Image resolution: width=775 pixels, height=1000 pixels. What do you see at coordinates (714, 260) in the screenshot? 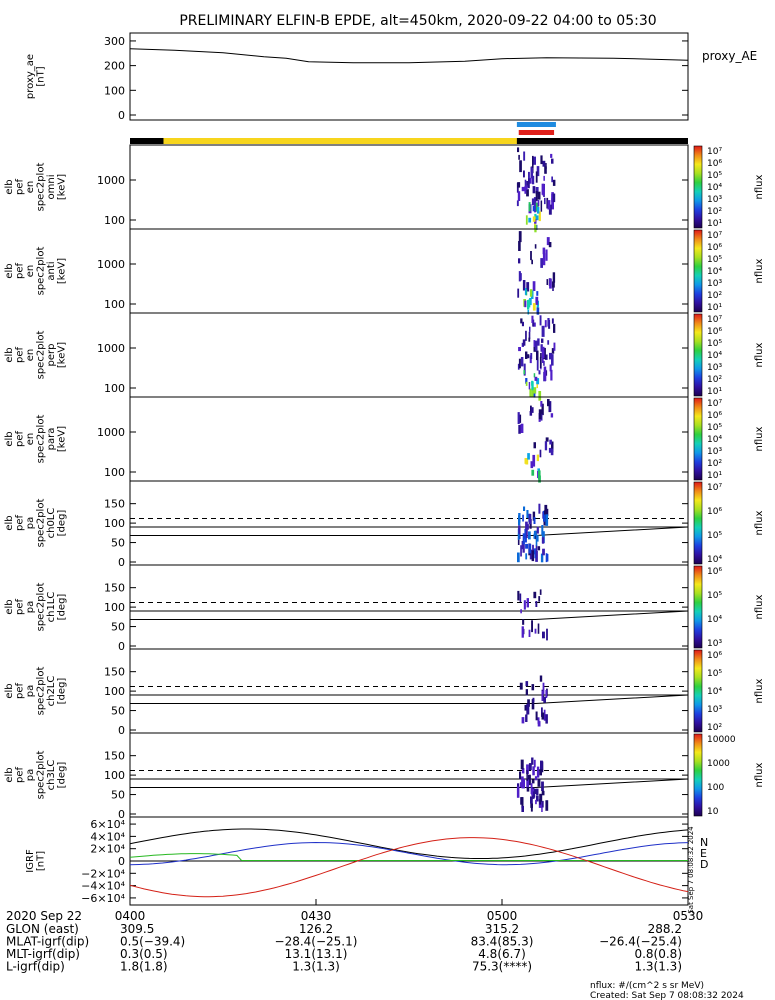
I see `spec_anti-cbar-tick: 10⁵` at bounding box center [714, 260].